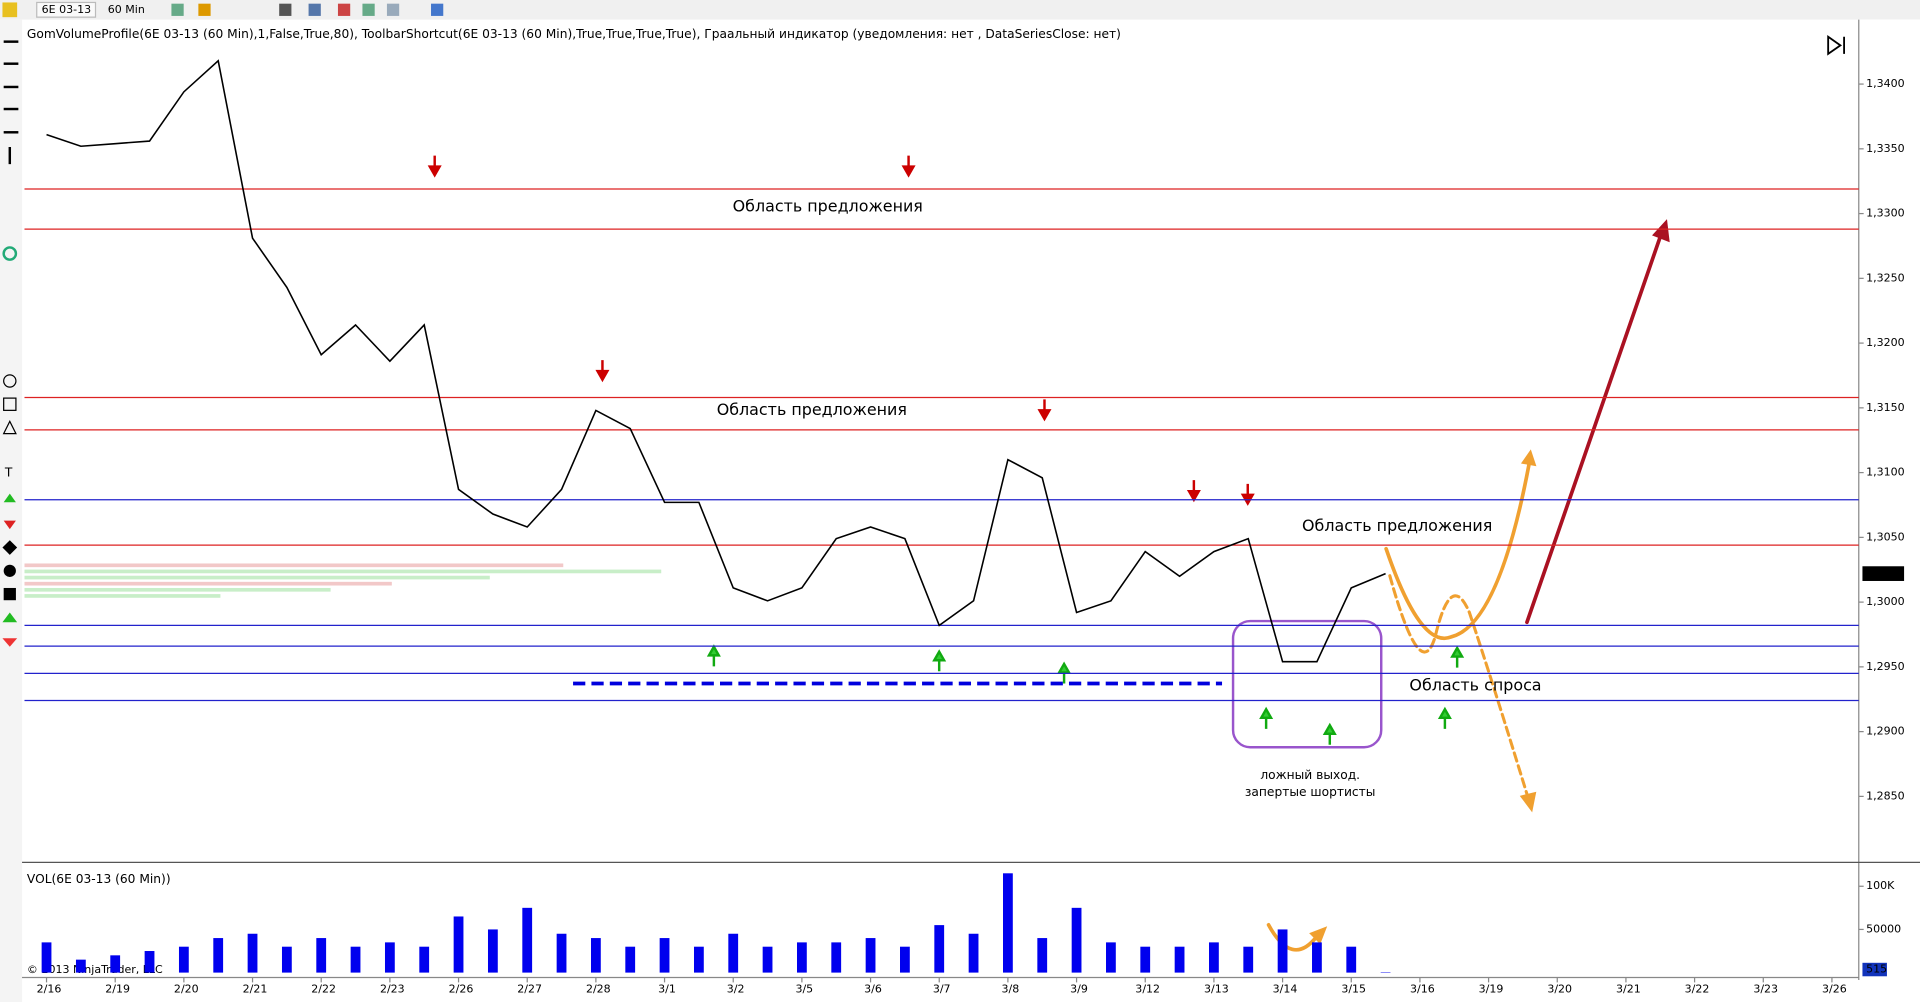 This screenshot has height=1006, width=1920. Describe the element at coordinates (392, 989) in the screenshot. I see `x-tick-label: 2/23` at that location.